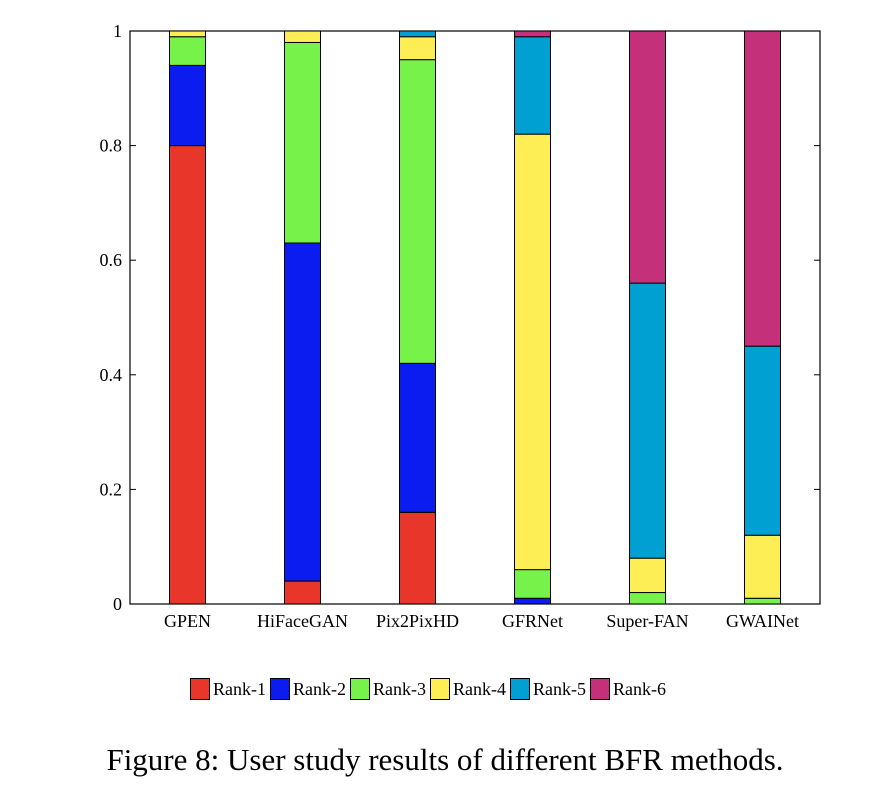 This screenshot has height=798, width=890. I want to click on chart-legend: Rank-1 Rank-2 Rank-3 Rank-4 Rank-5 Rank-6, so click(430, 689).